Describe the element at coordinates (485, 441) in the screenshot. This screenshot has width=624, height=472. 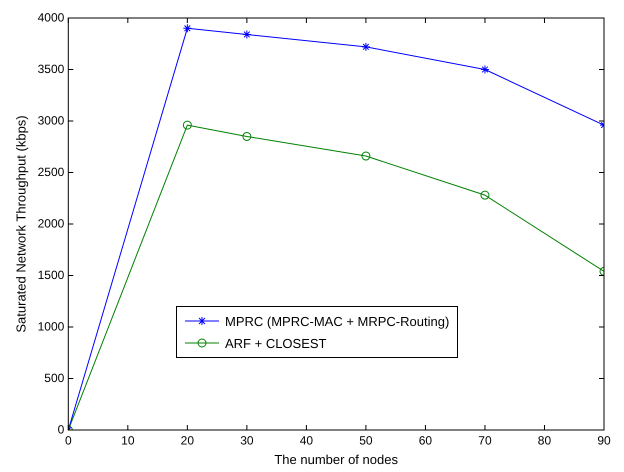
I see `x-tick-label: 70` at that location.